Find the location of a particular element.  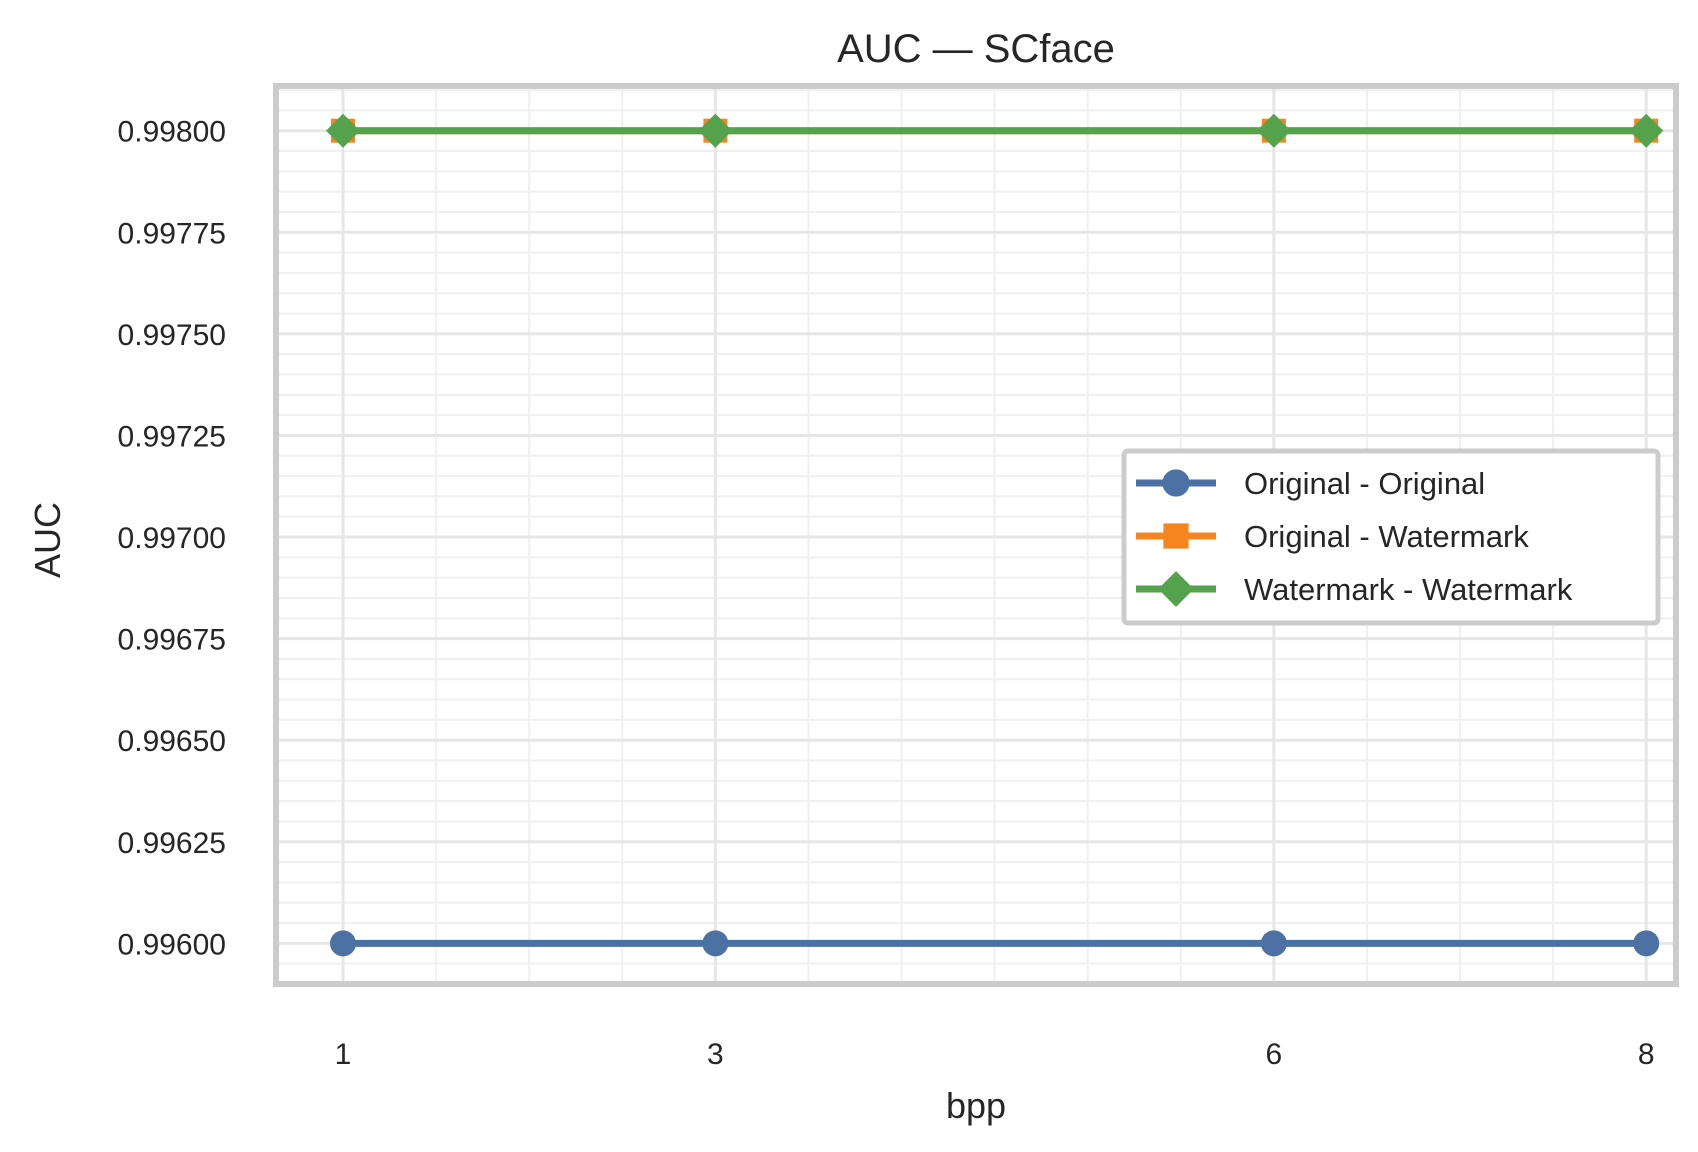

legend-item: Original - Watermark is located at coordinates (1332, 536).